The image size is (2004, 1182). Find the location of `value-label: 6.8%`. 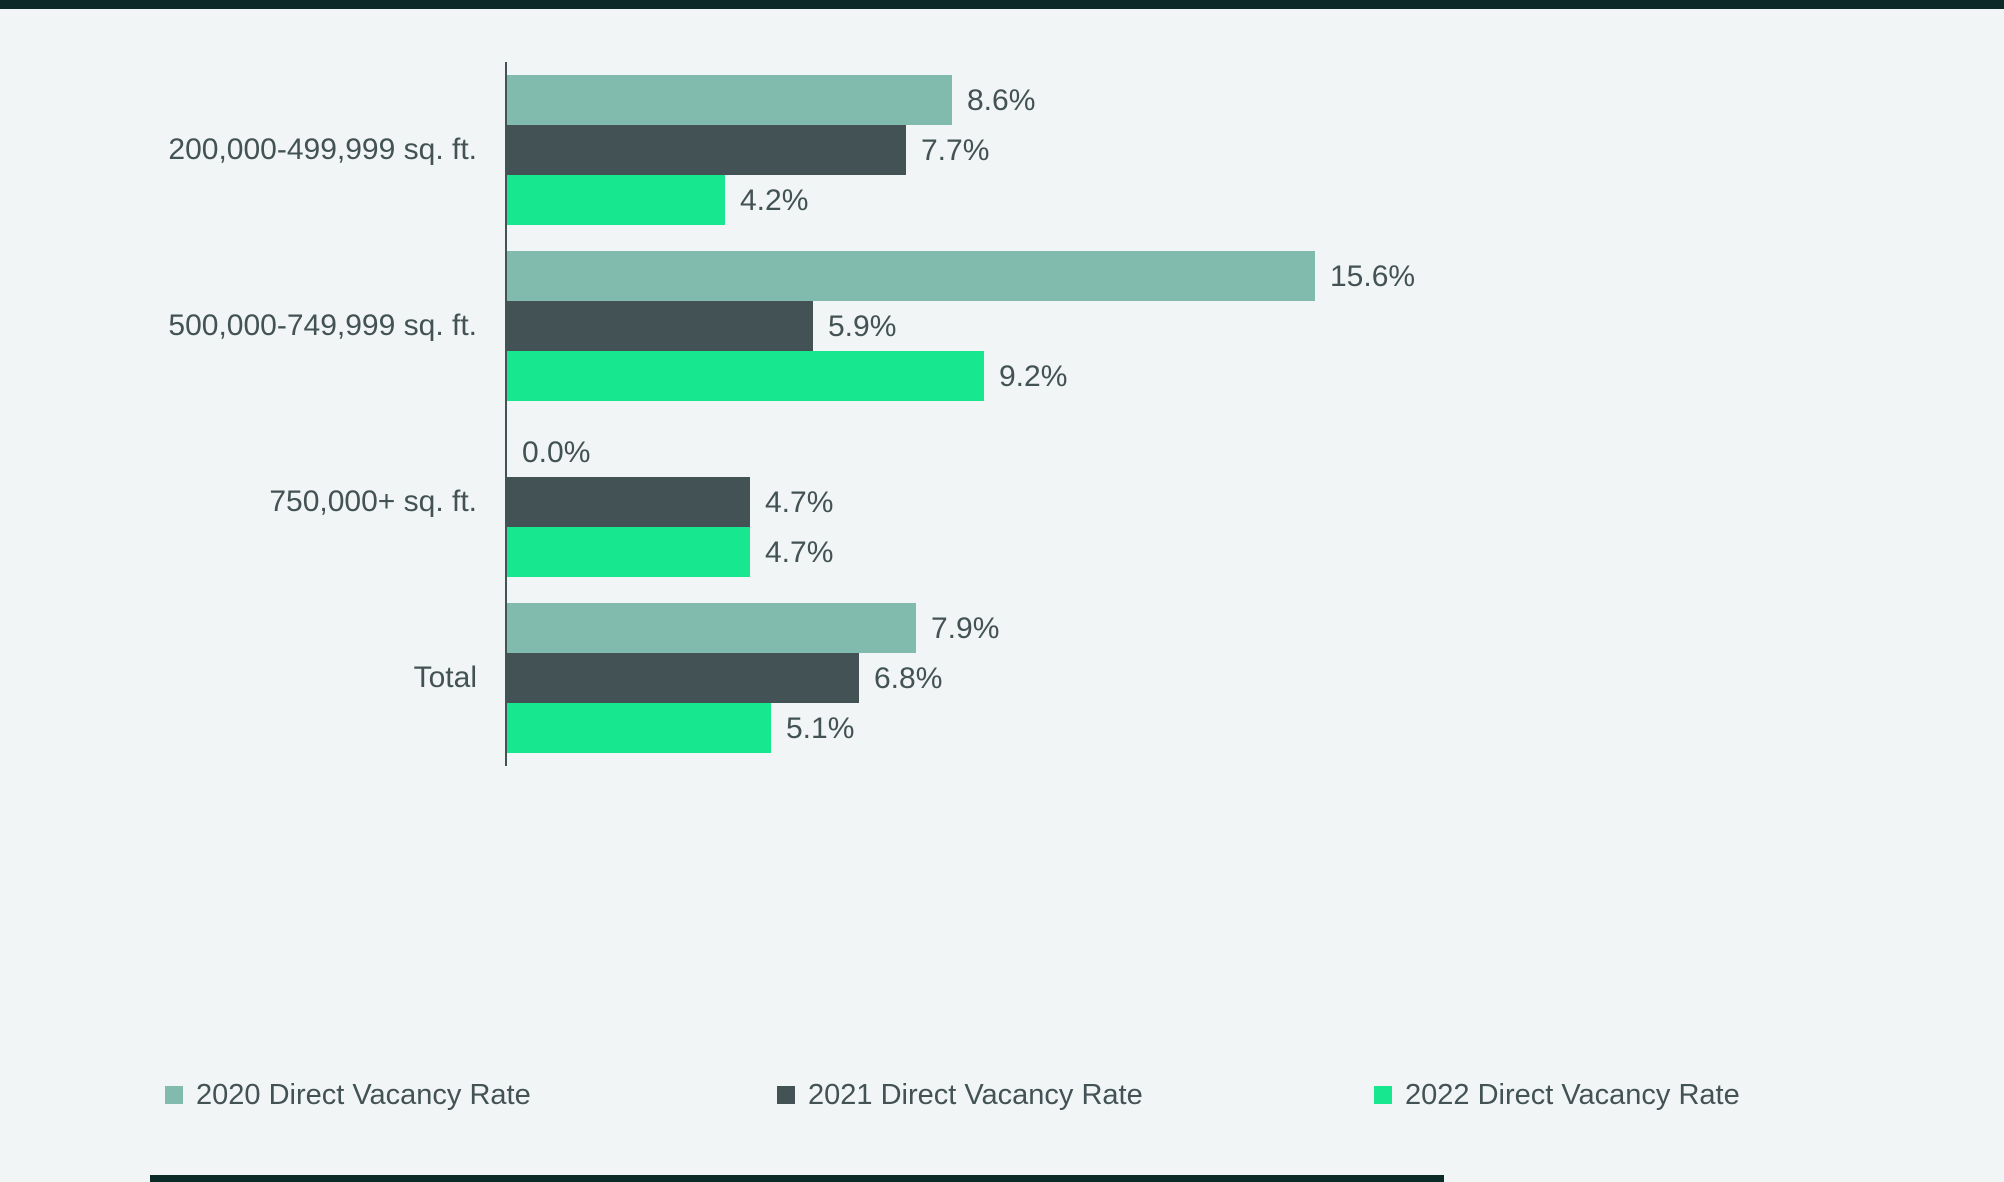

value-label: 6.8% is located at coordinates (908, 678).